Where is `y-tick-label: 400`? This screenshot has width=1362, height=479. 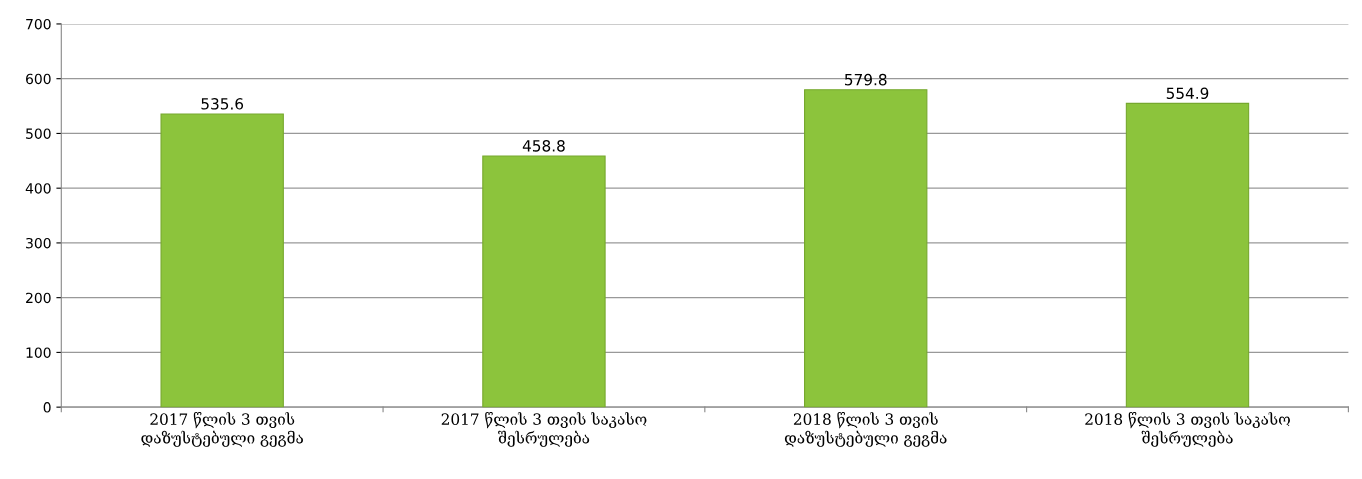
y-tick-label: 400 is located at coordinates (38, 188).